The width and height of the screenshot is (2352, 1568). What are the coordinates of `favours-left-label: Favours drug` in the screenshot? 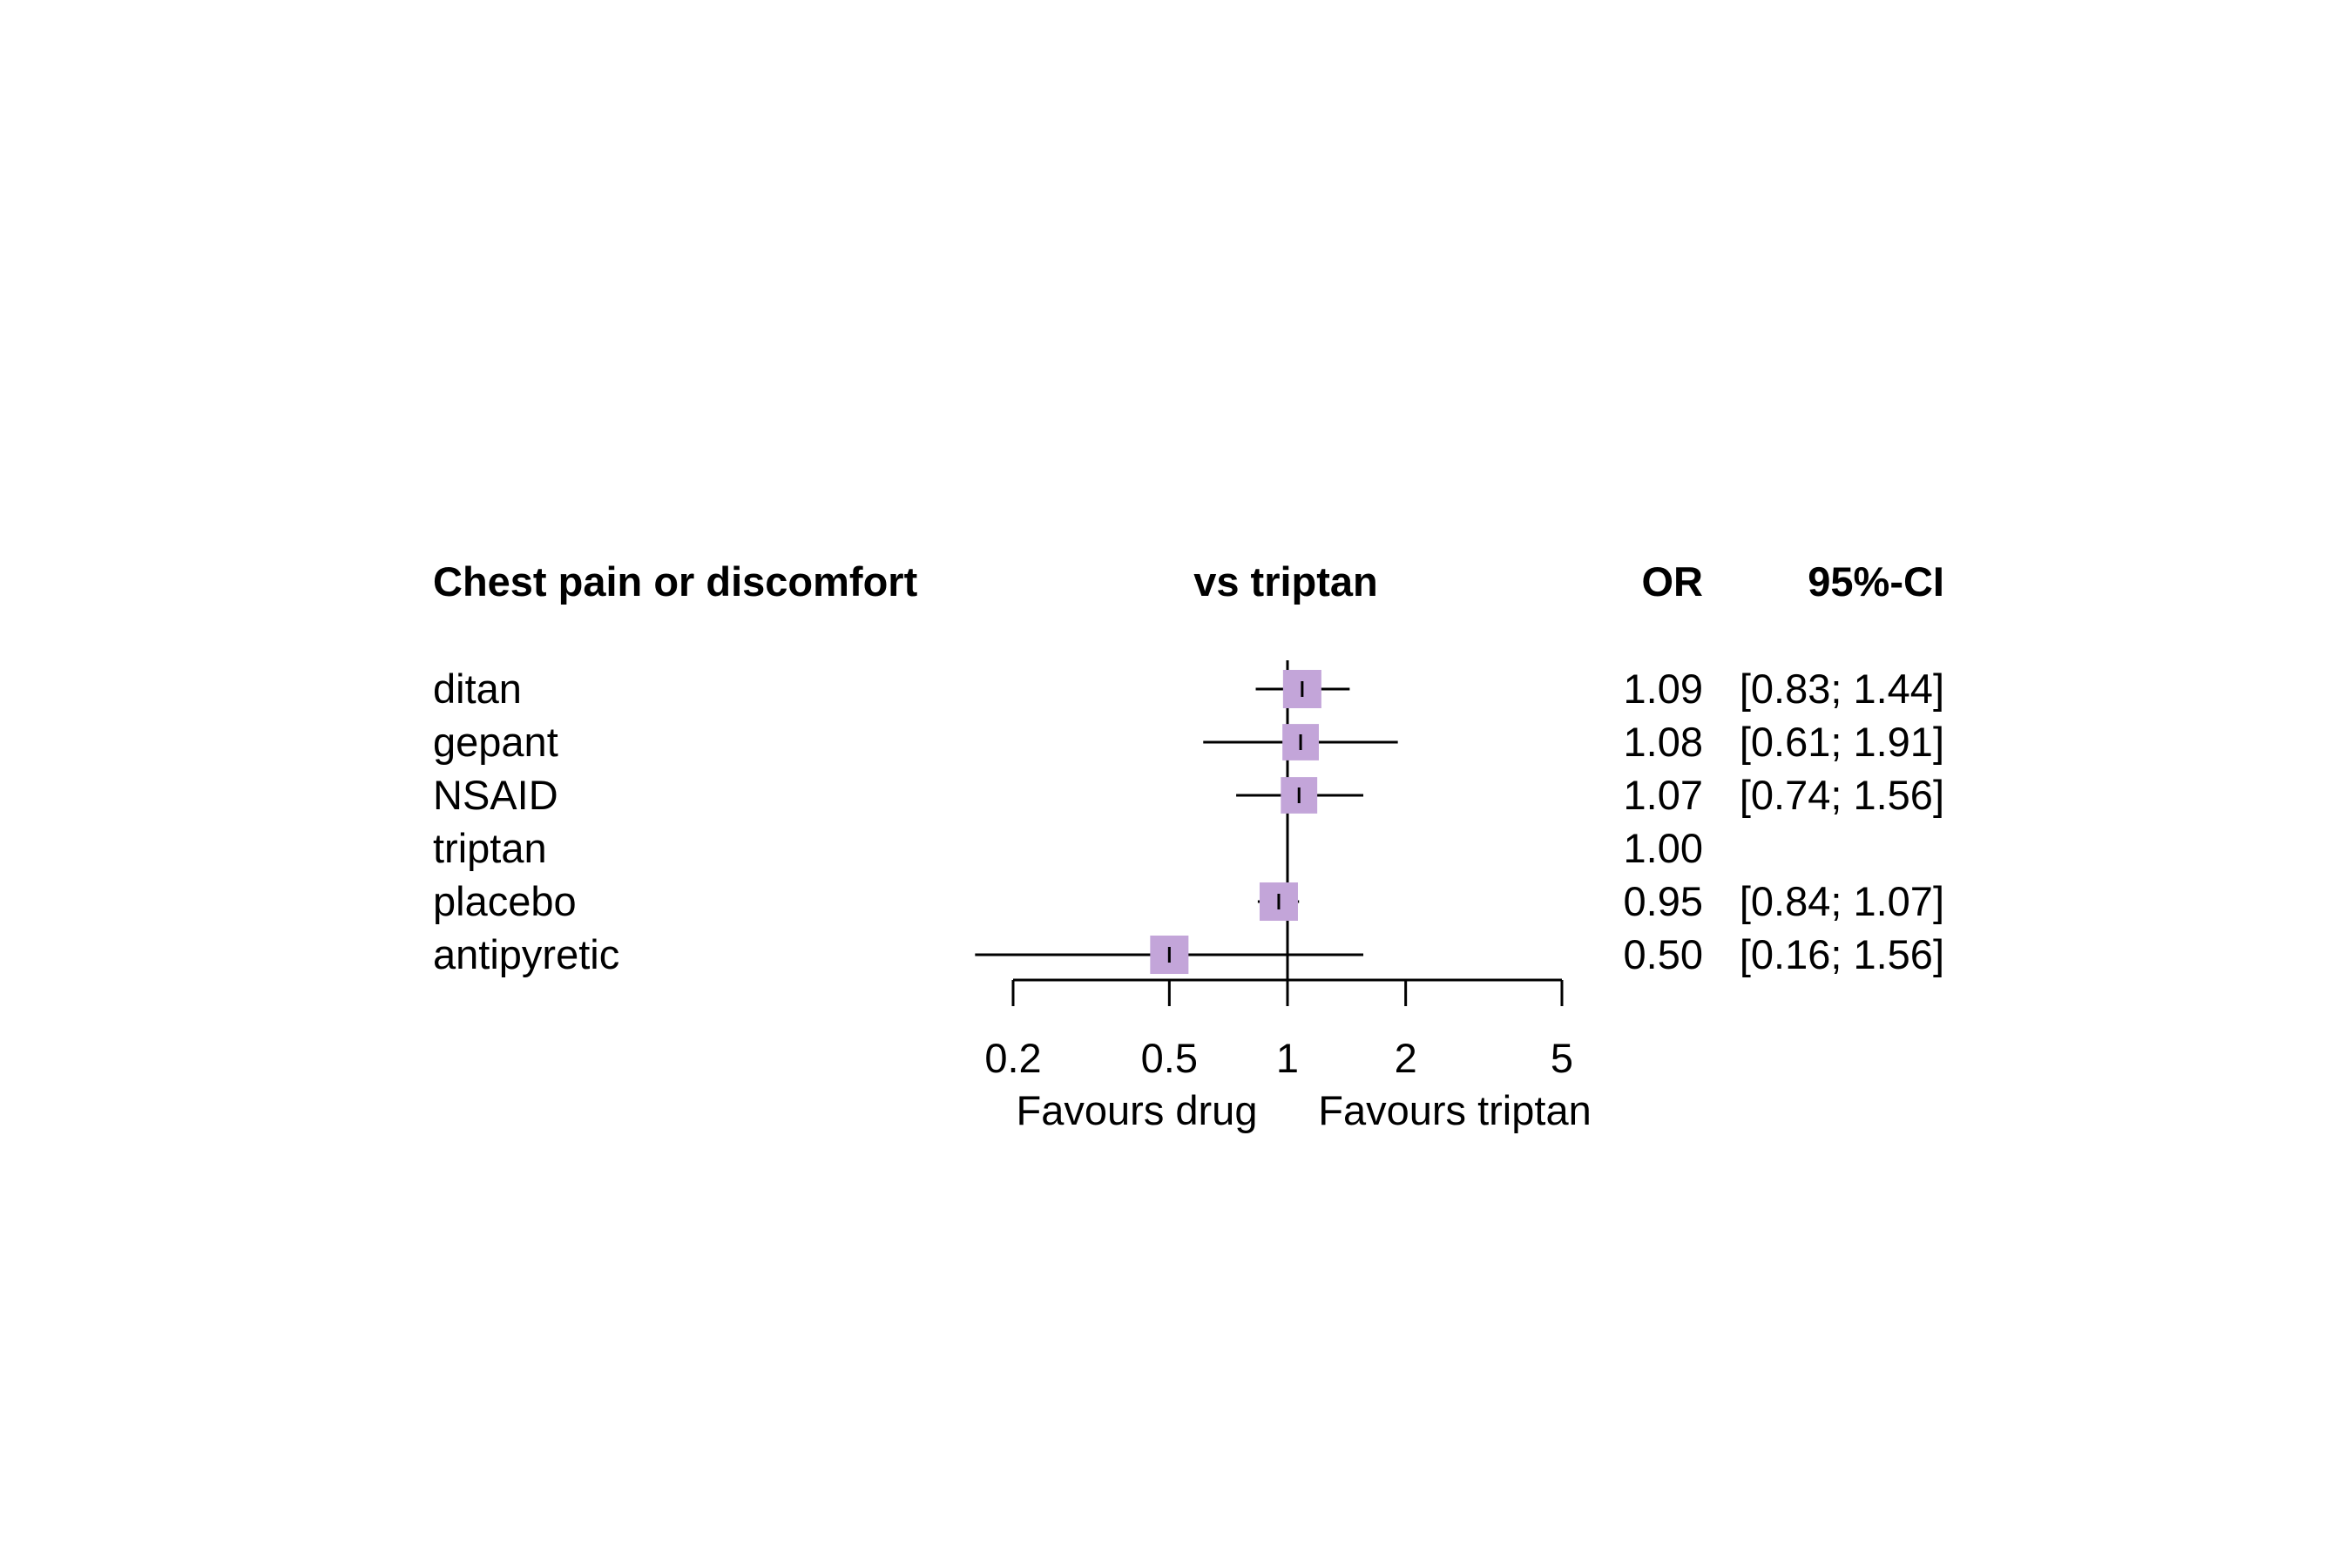 It's located at (1137, 1110).